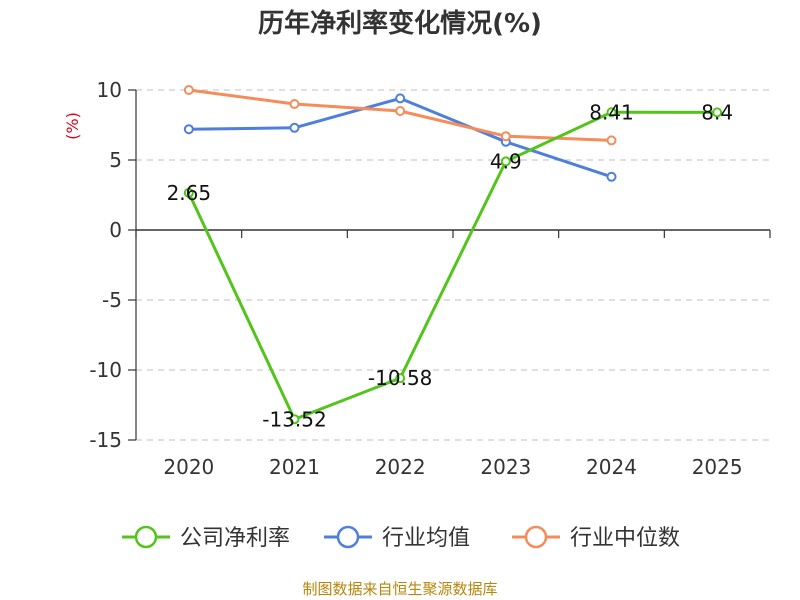 This screenshot has width=800, height=600. Describe the element at coordinates (717, 467) in the screenshot. I see `x-tick-label: 2025` at that location.